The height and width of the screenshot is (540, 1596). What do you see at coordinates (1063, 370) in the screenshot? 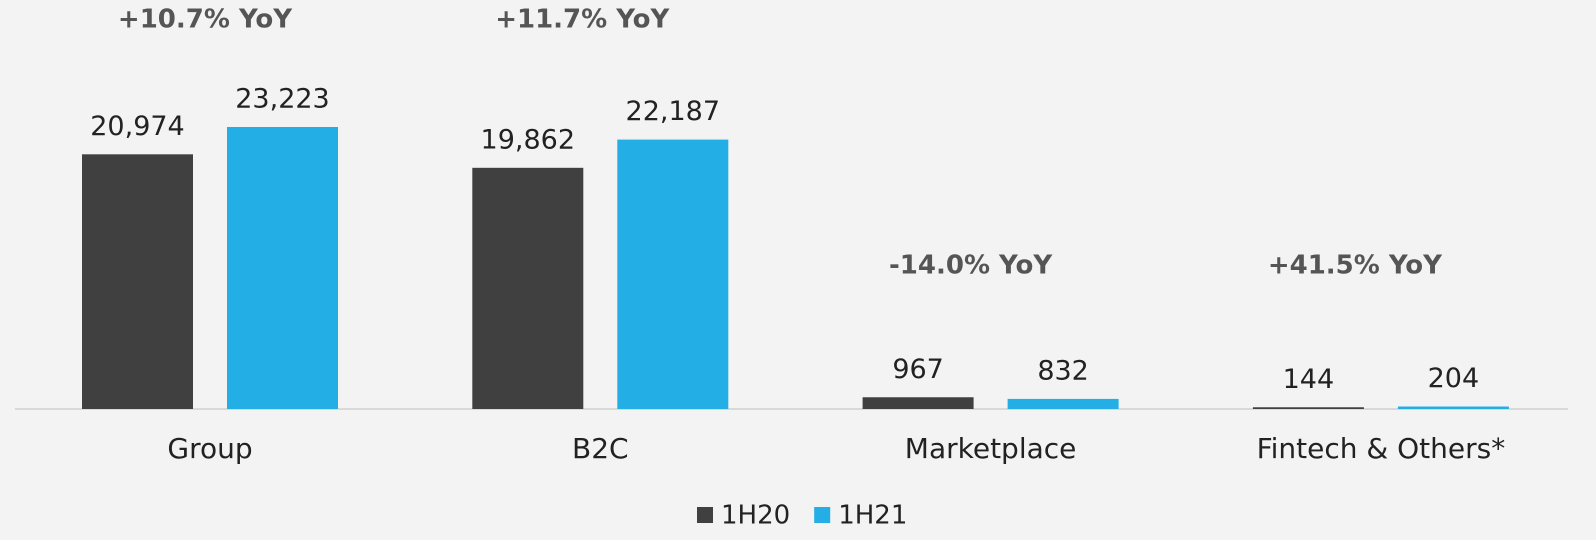
I see `value-label: 832` at bounding box center [1063, 370].